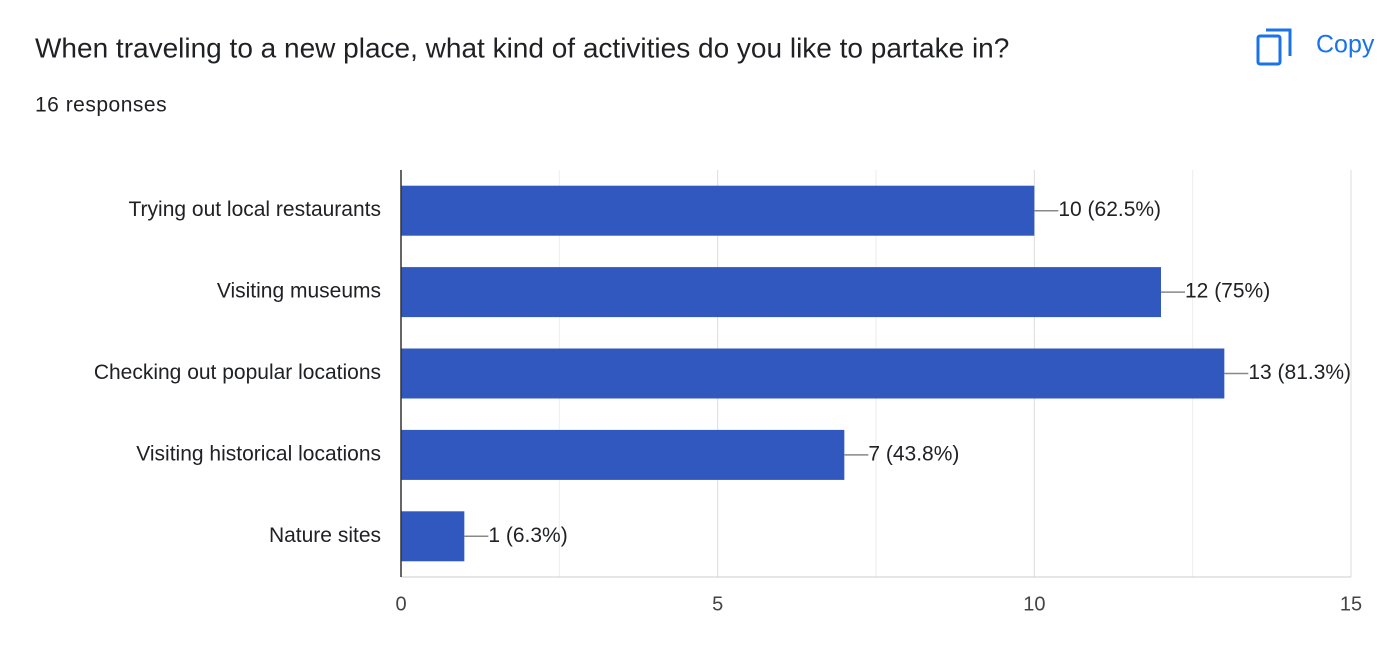 This screenshot has width=1396, height=660. Describe the element at coordinates (101, 105) in the screenshot. I see `chart-subtitle: 16 responses` at that location.